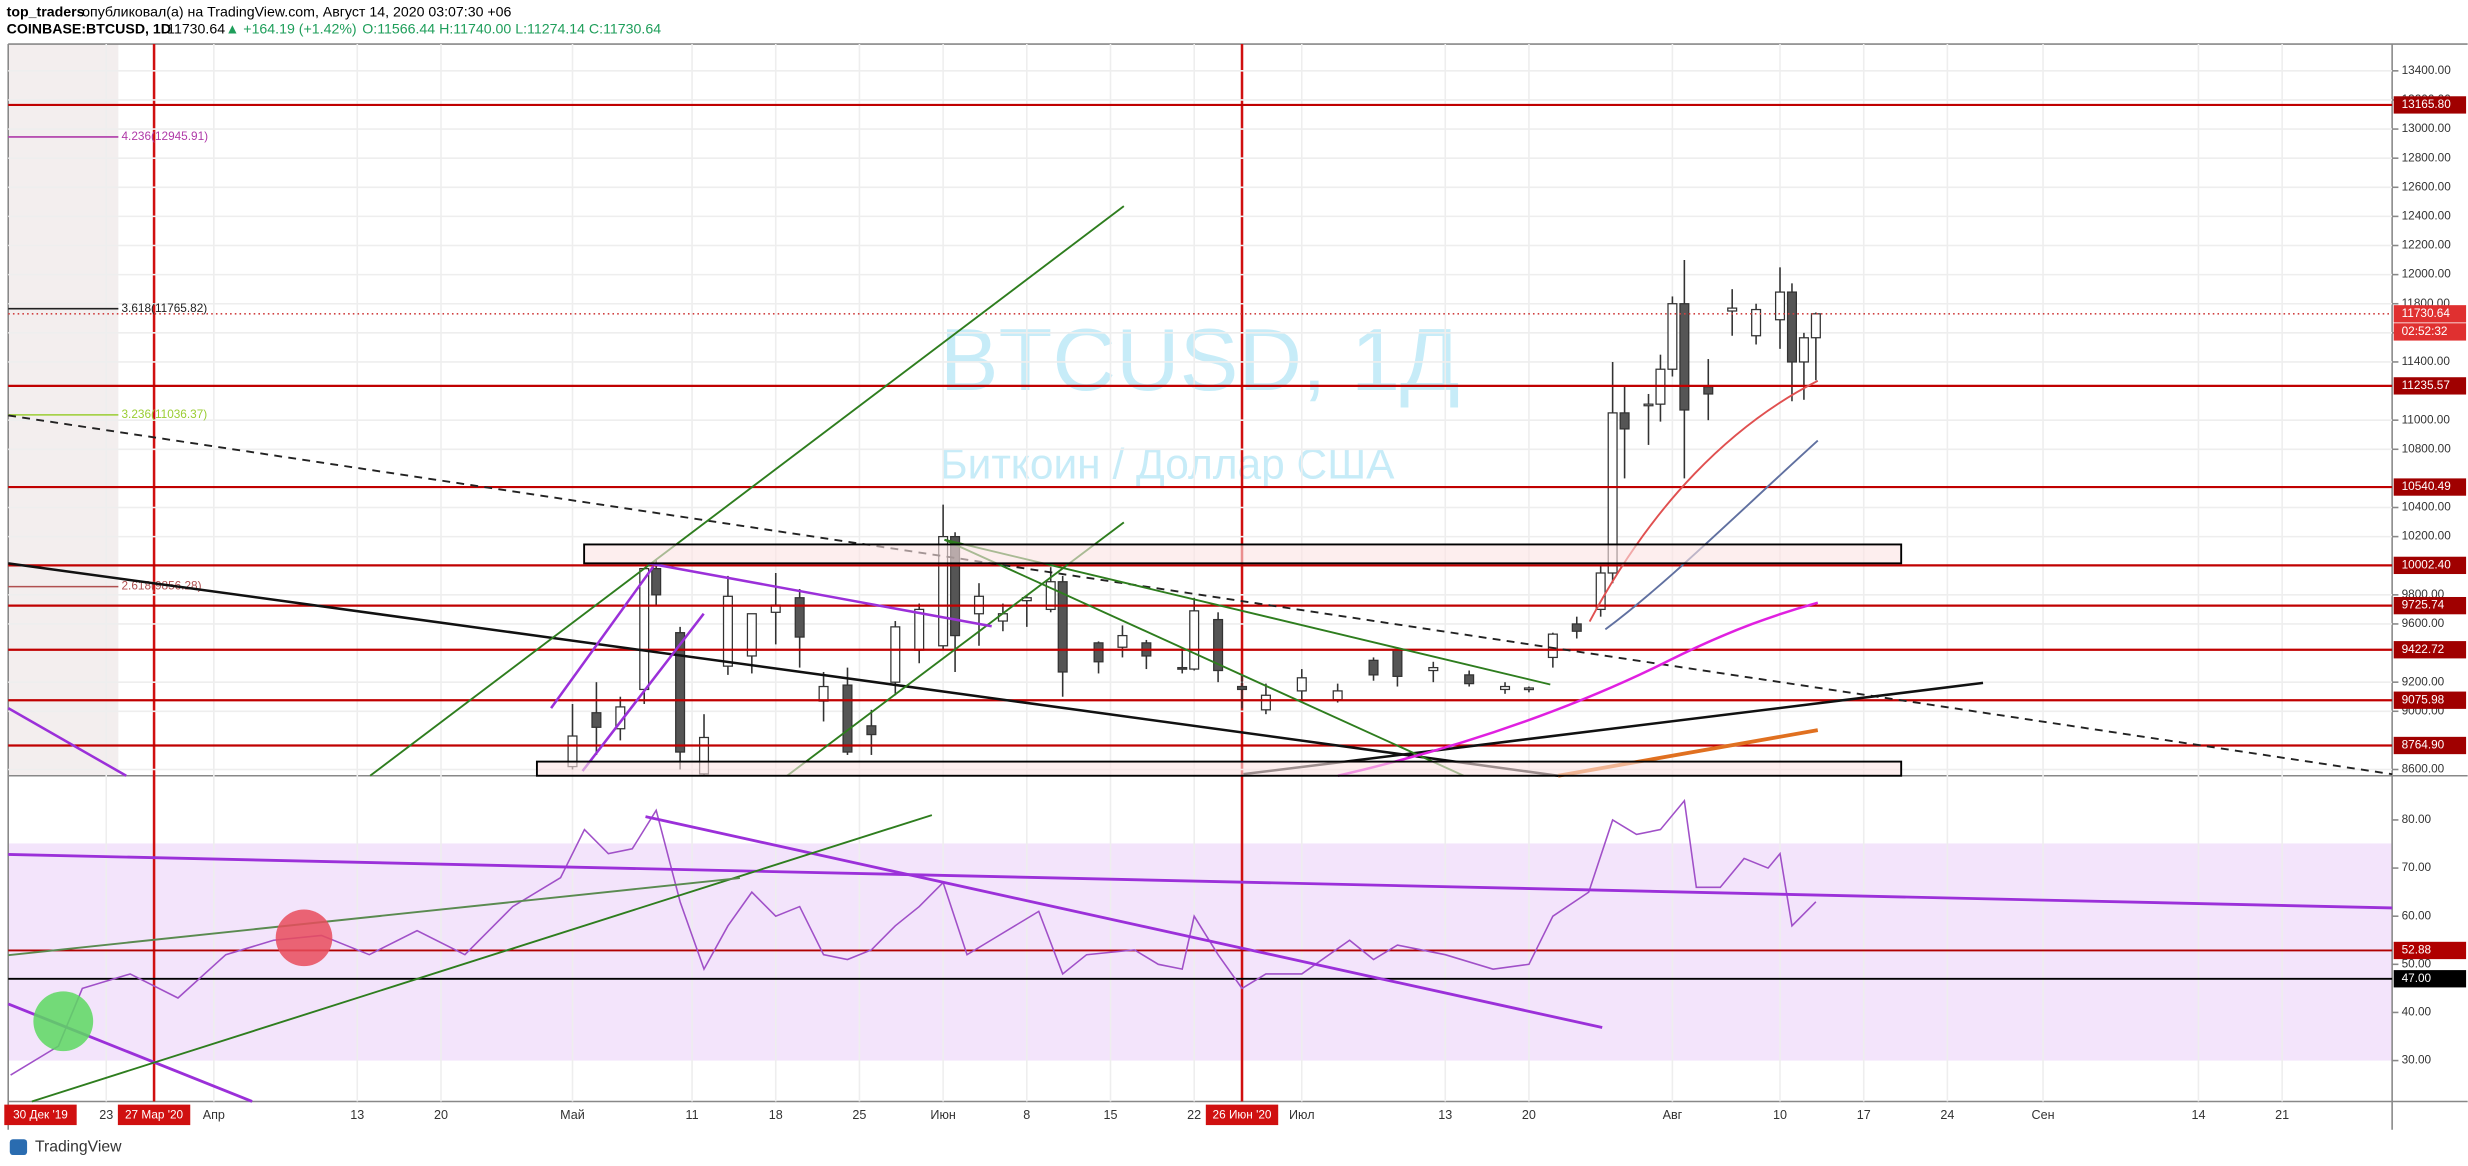  I want to click on x-tick-label: 14, so click(2198, 1115).